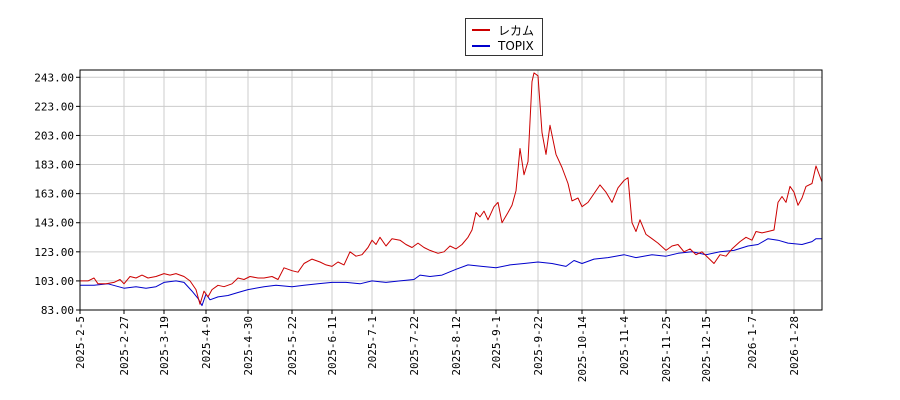 This screenshot has height=400, width=900. Describe the element at coordinates (54, 194) in the screenshot. I see `y-tick-label: 163.00` at that location.